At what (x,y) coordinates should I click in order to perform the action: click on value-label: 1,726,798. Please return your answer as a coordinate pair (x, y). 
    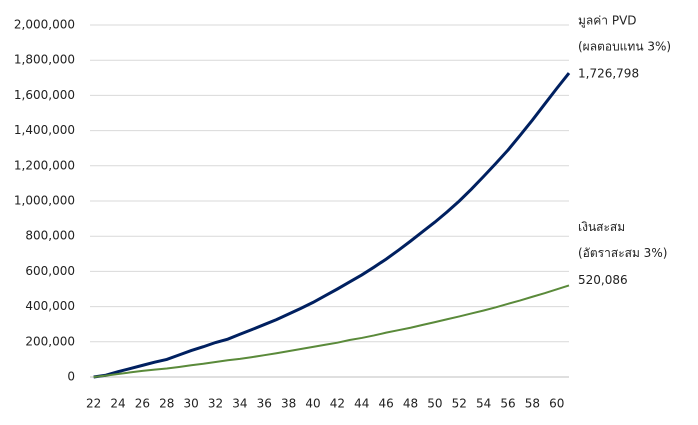
    Looking at the image, I should click on (608, 74).